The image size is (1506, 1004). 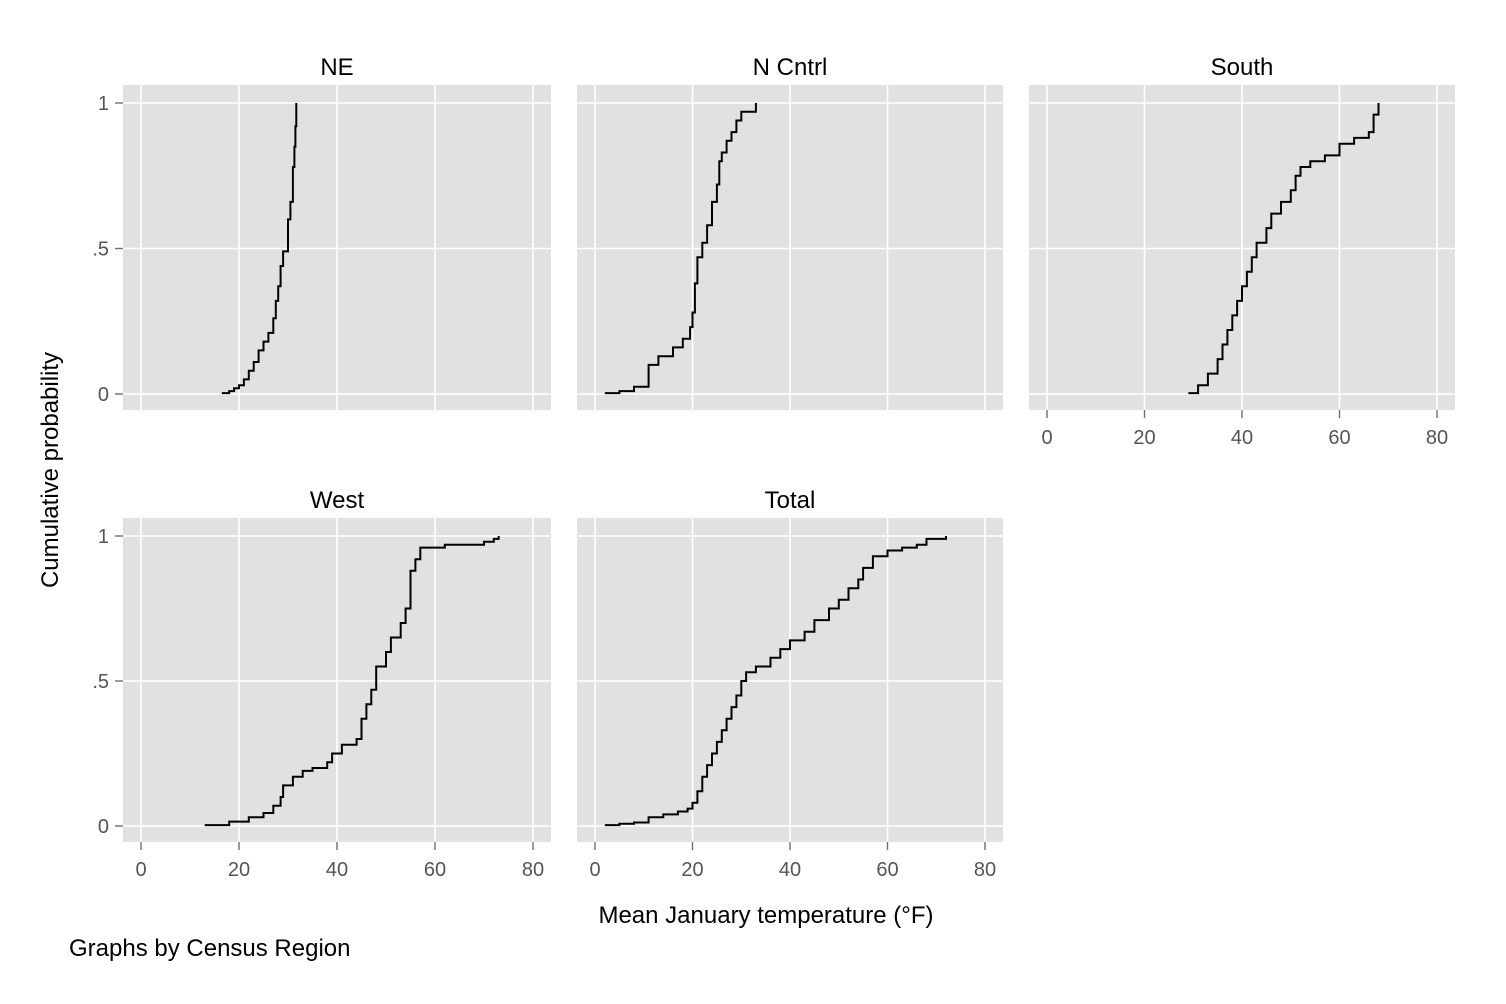 What do you see at coordinates (775, 681) in the screenshot?
I see `ecdf-line-total` at bounding box center [775, 681].